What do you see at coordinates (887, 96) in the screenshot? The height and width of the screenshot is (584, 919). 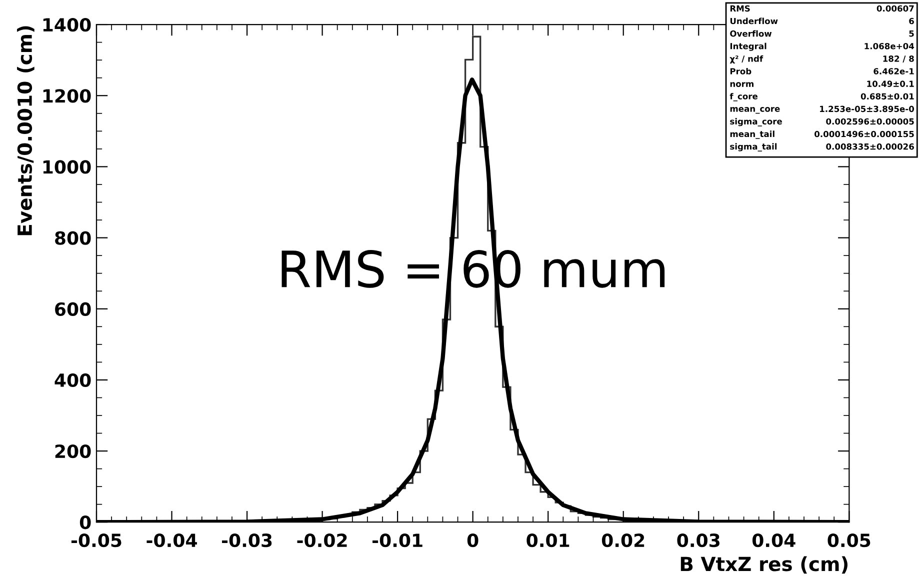 I see `text: 0.685±0.01` at bounding box center [887, 96].